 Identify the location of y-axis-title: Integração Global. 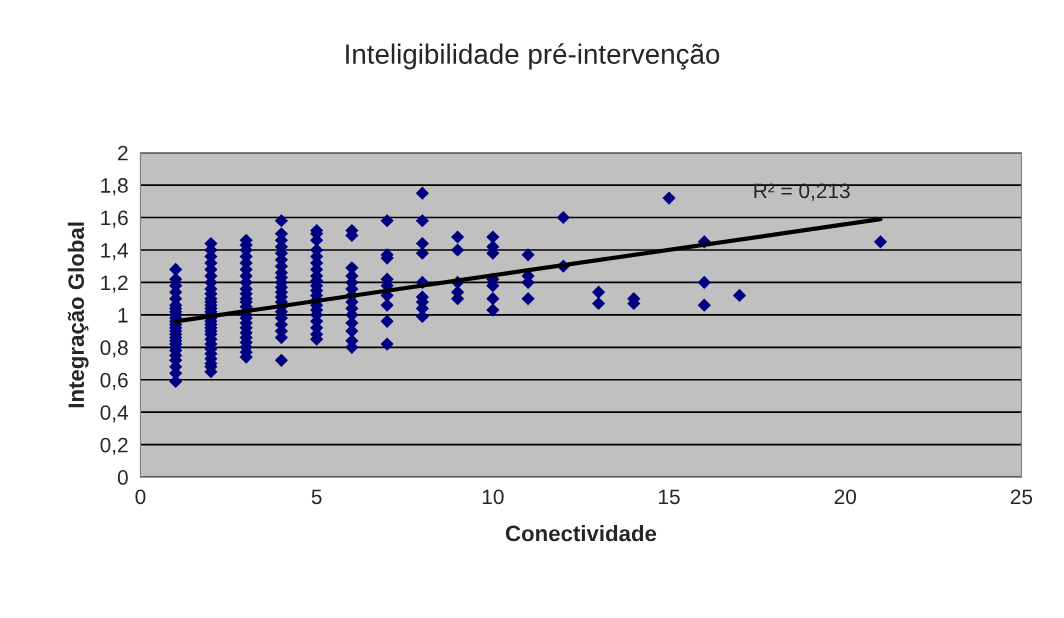
(78, 315).